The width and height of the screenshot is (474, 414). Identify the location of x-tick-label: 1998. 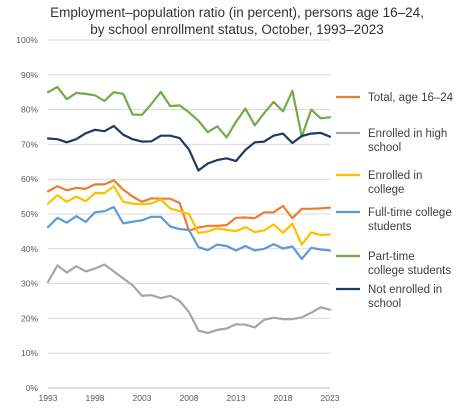
(95, 398).